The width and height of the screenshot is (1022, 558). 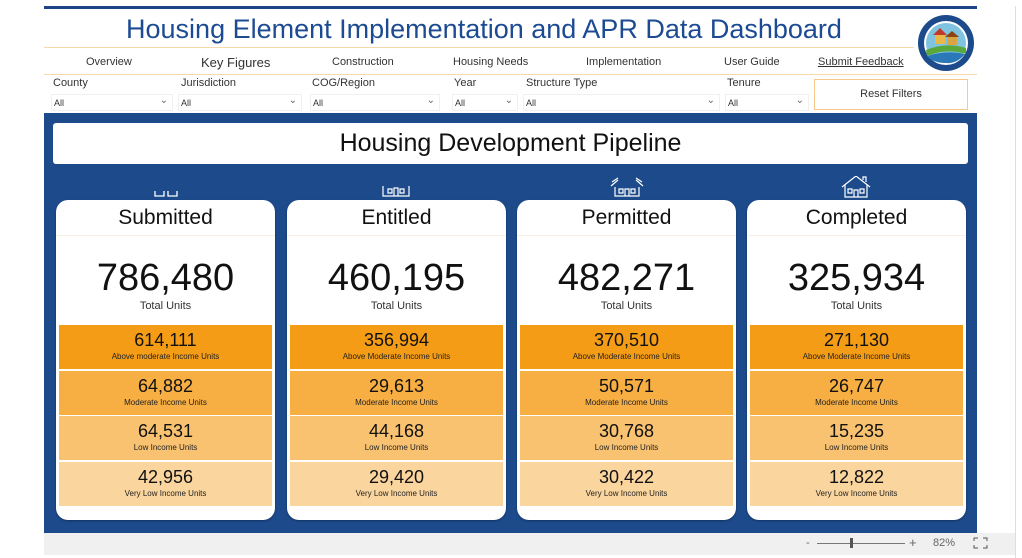 I want to click on income-row: 12,822 Very Low Income Units, so click(x=856, y=484).